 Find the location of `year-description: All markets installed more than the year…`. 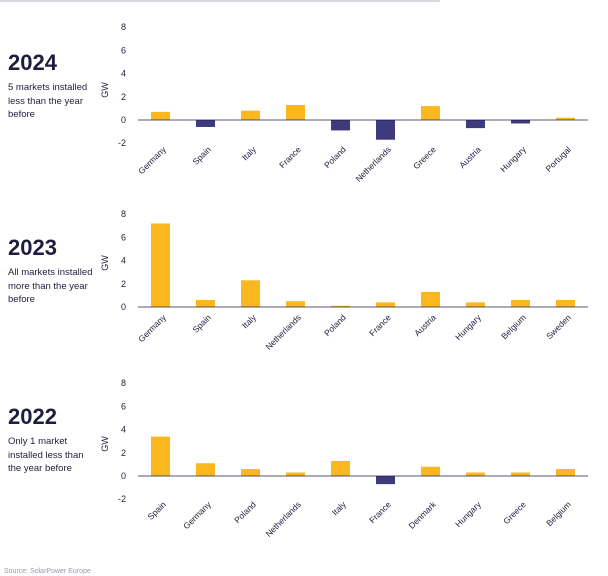

year-description: All markets installed more than the year… is located at coordinates (50, 286).